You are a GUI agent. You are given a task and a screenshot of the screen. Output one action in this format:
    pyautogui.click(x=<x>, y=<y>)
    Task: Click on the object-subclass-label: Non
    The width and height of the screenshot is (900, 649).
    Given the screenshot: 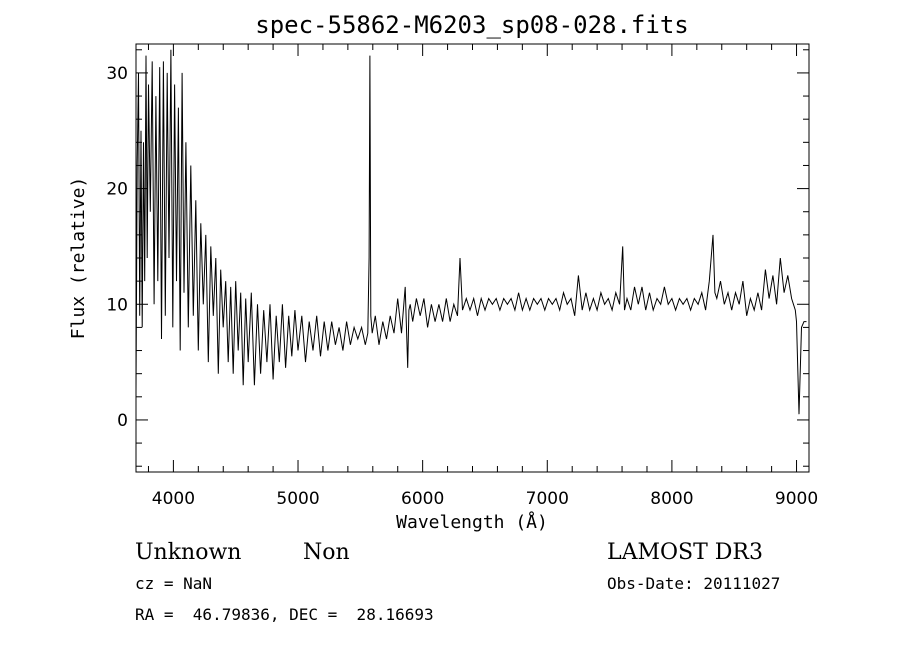 What is the action you would take?
    pyautogui.click(x=326, y=552)
    